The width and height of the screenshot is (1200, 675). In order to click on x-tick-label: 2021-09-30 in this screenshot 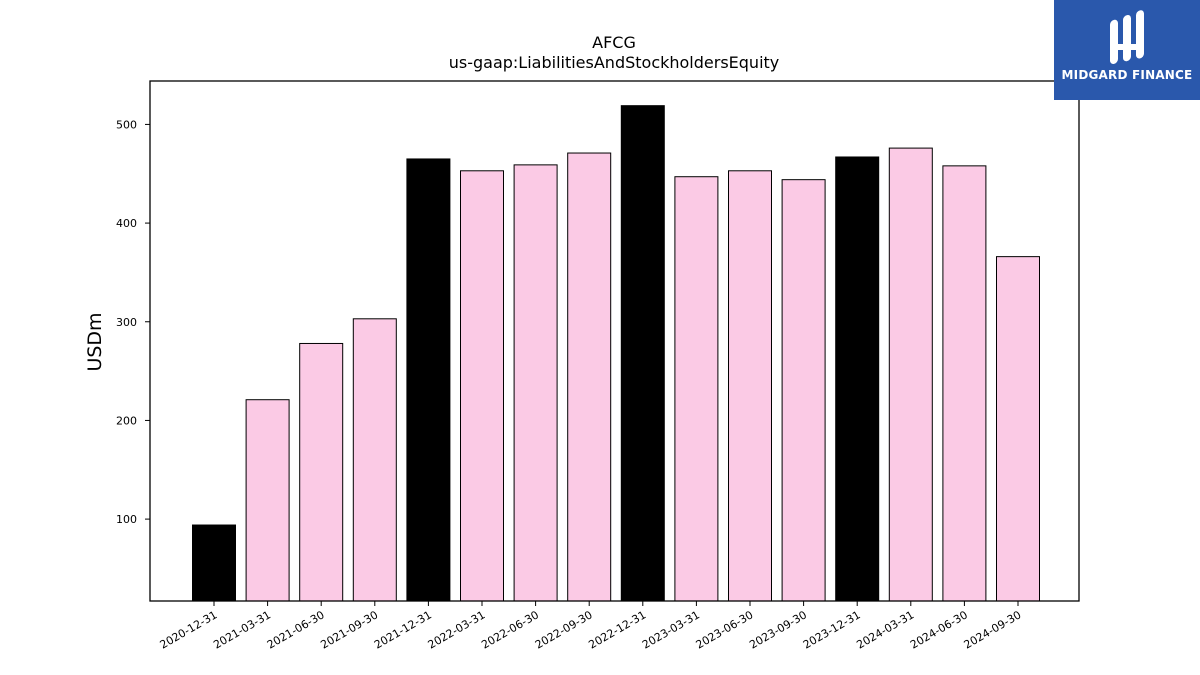, I will do `click(349, 629)`.